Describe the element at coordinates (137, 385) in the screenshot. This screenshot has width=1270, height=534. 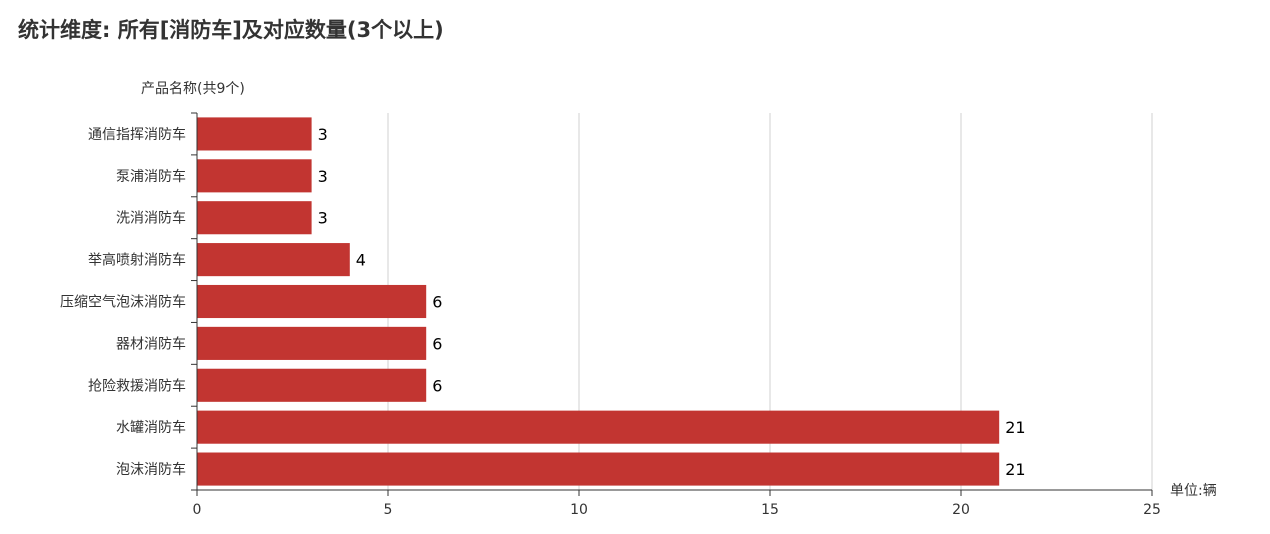
I see `category-label: 抢险救援消防车` at that location.